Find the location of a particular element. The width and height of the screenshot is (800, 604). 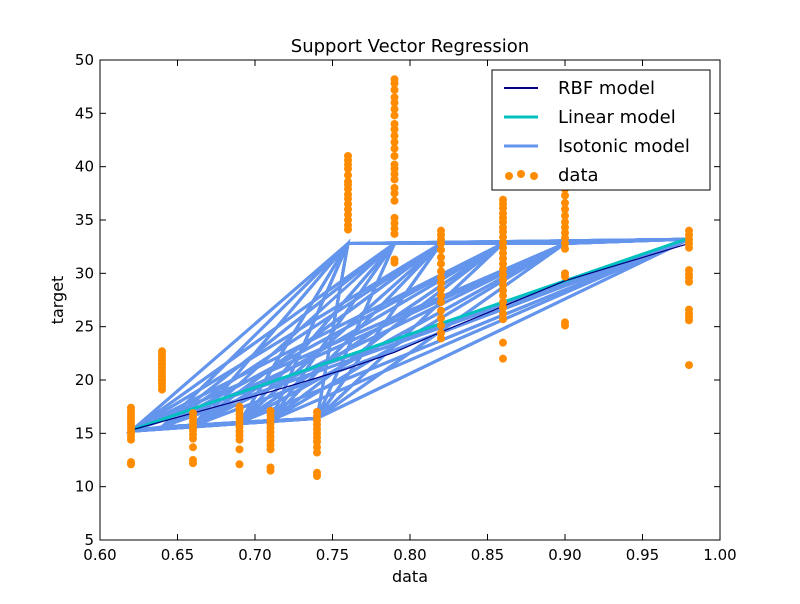

y-tick-label: 30 is located at coordinates (84, 273).